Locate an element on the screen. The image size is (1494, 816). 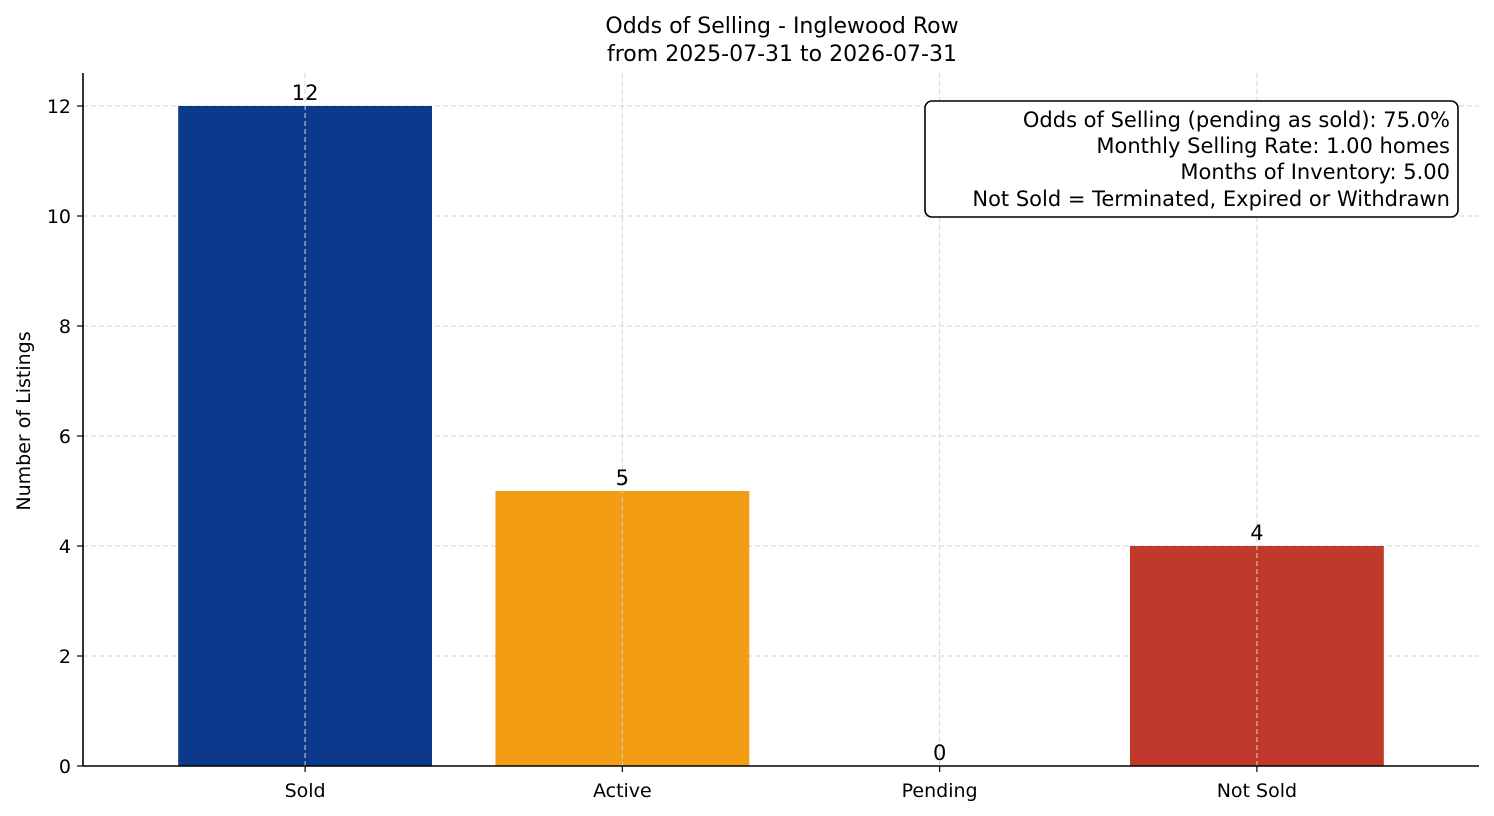
y-tick-label: 8 is located at coordinates (65, 327).